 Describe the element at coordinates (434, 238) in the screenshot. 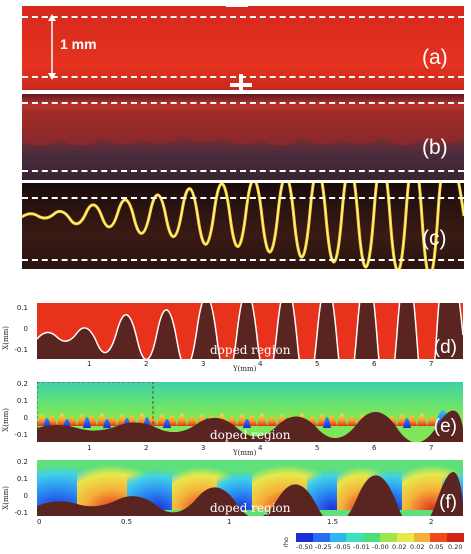

I see `panel-c-label: (c)` at that location.